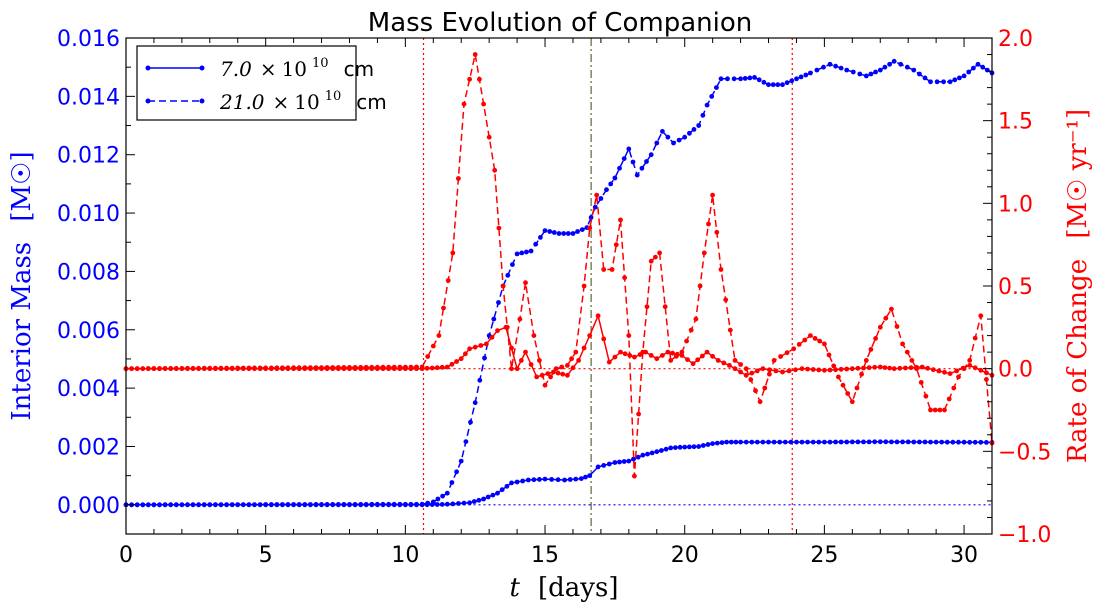  What do you see at coordinates (242, 102) in the screenshot?
I see `legend-entry-2-num: 21.0` at bounding box center [242, 102].